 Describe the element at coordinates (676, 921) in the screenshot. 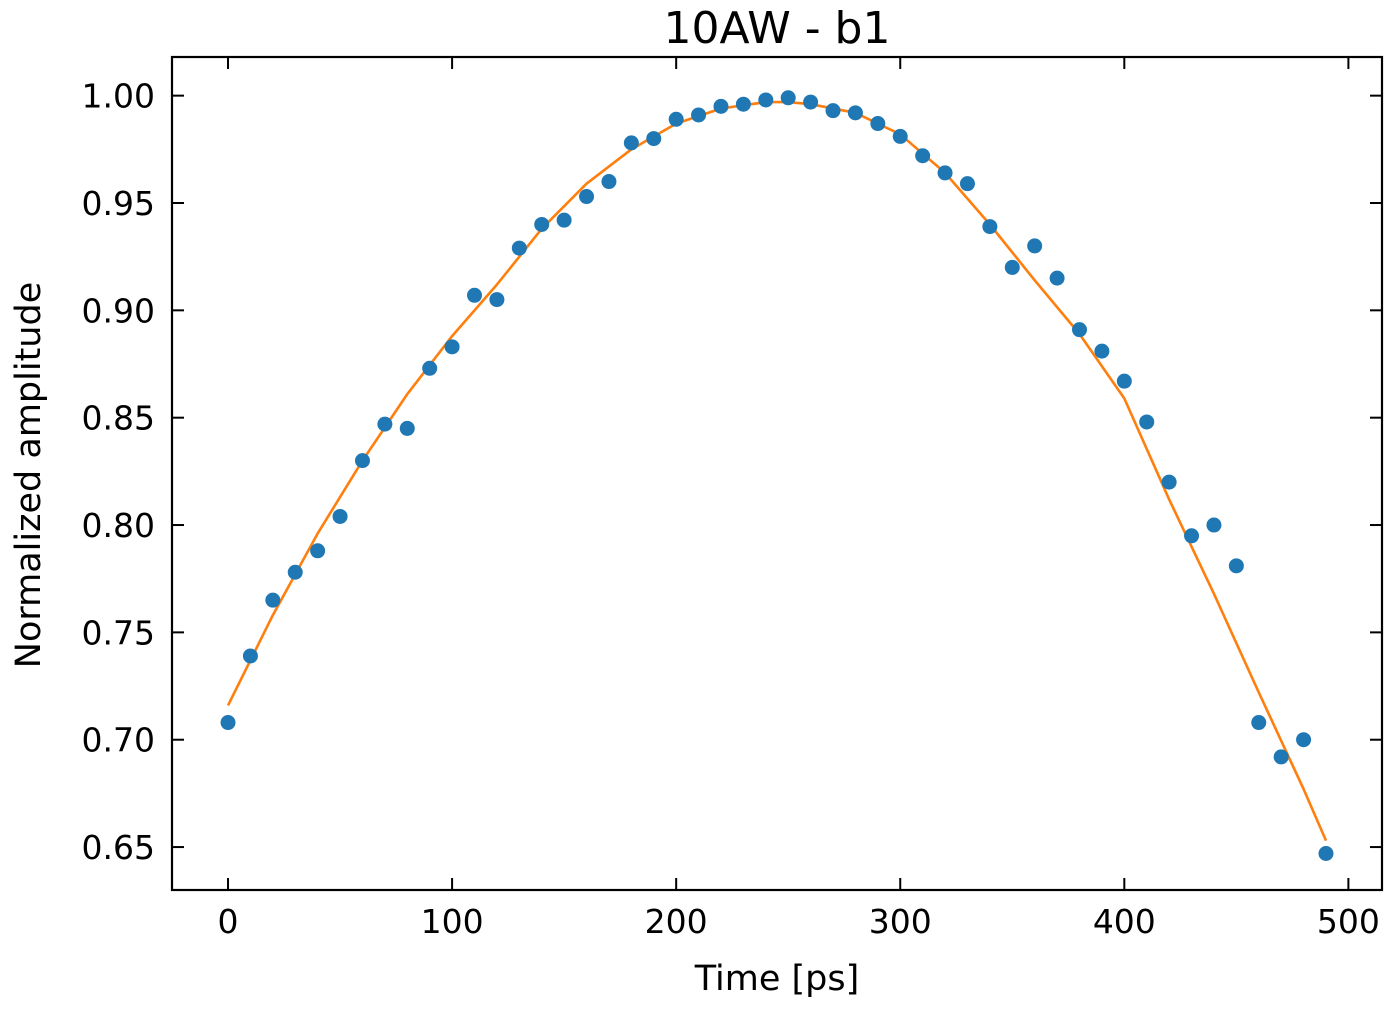

I see `x-tick-label: 200` at that location.